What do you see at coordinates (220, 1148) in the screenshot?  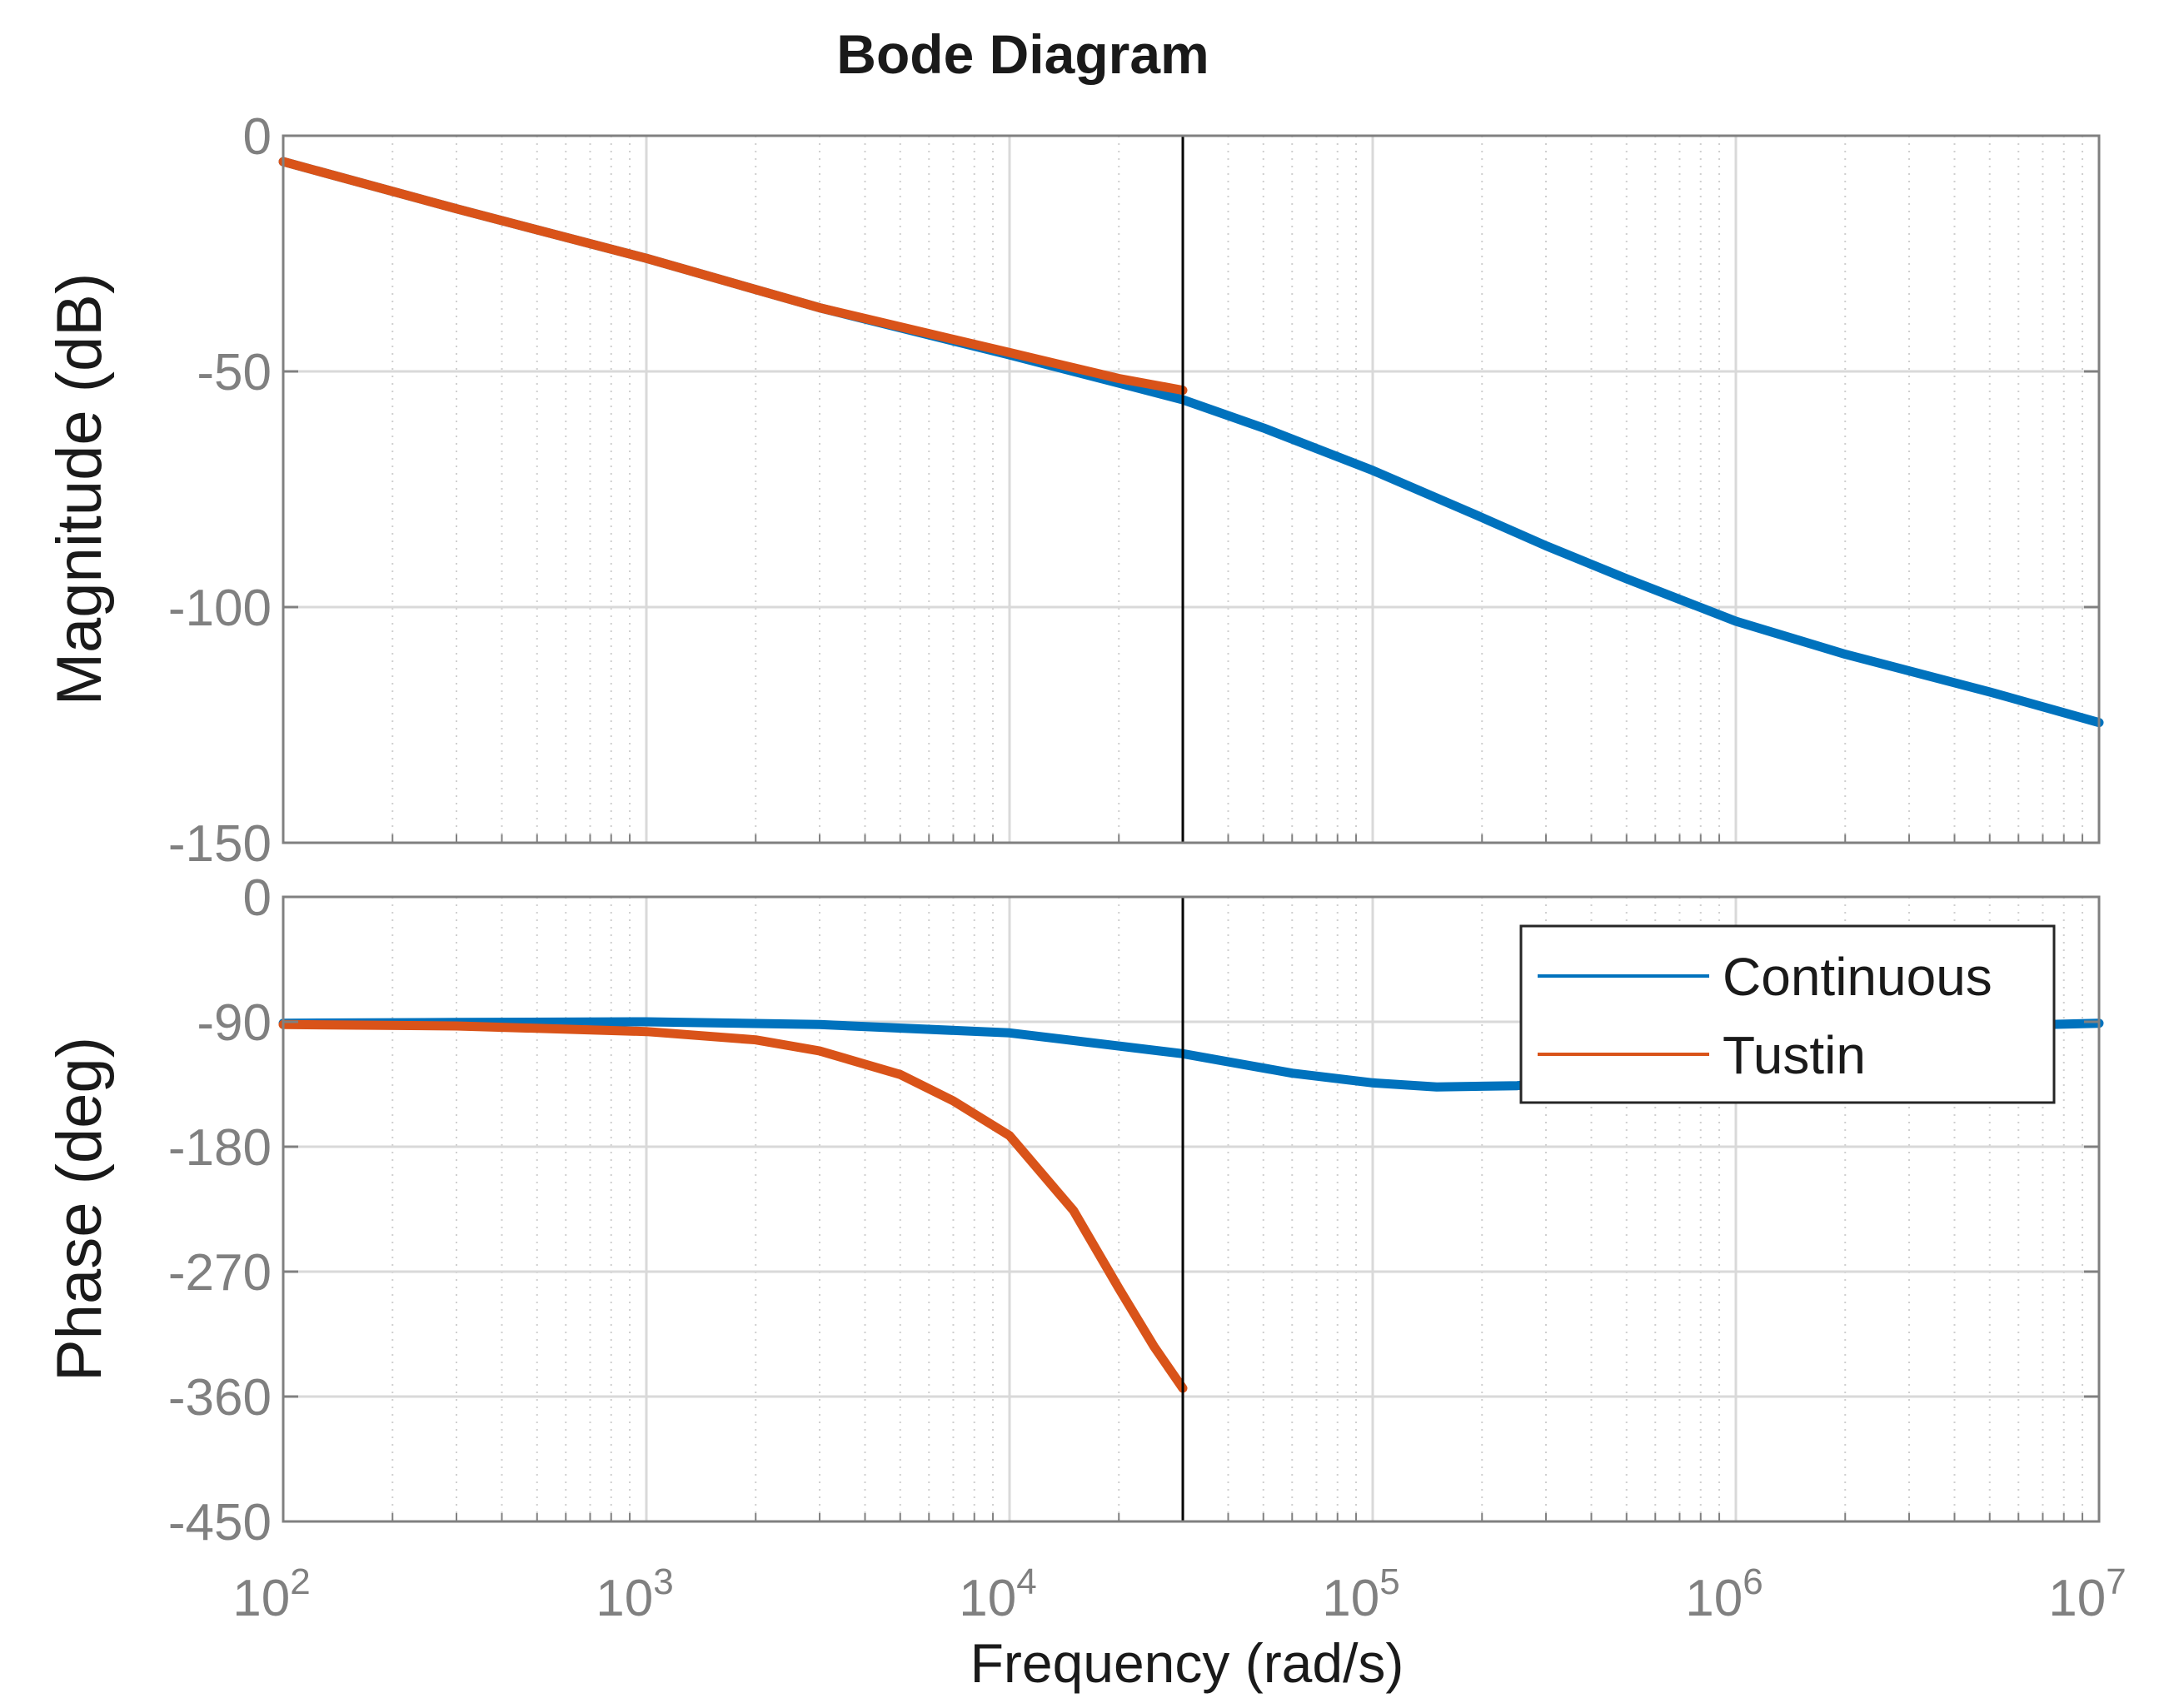 I see `y-tick-label: -180` at bounding box center [220, 1148].